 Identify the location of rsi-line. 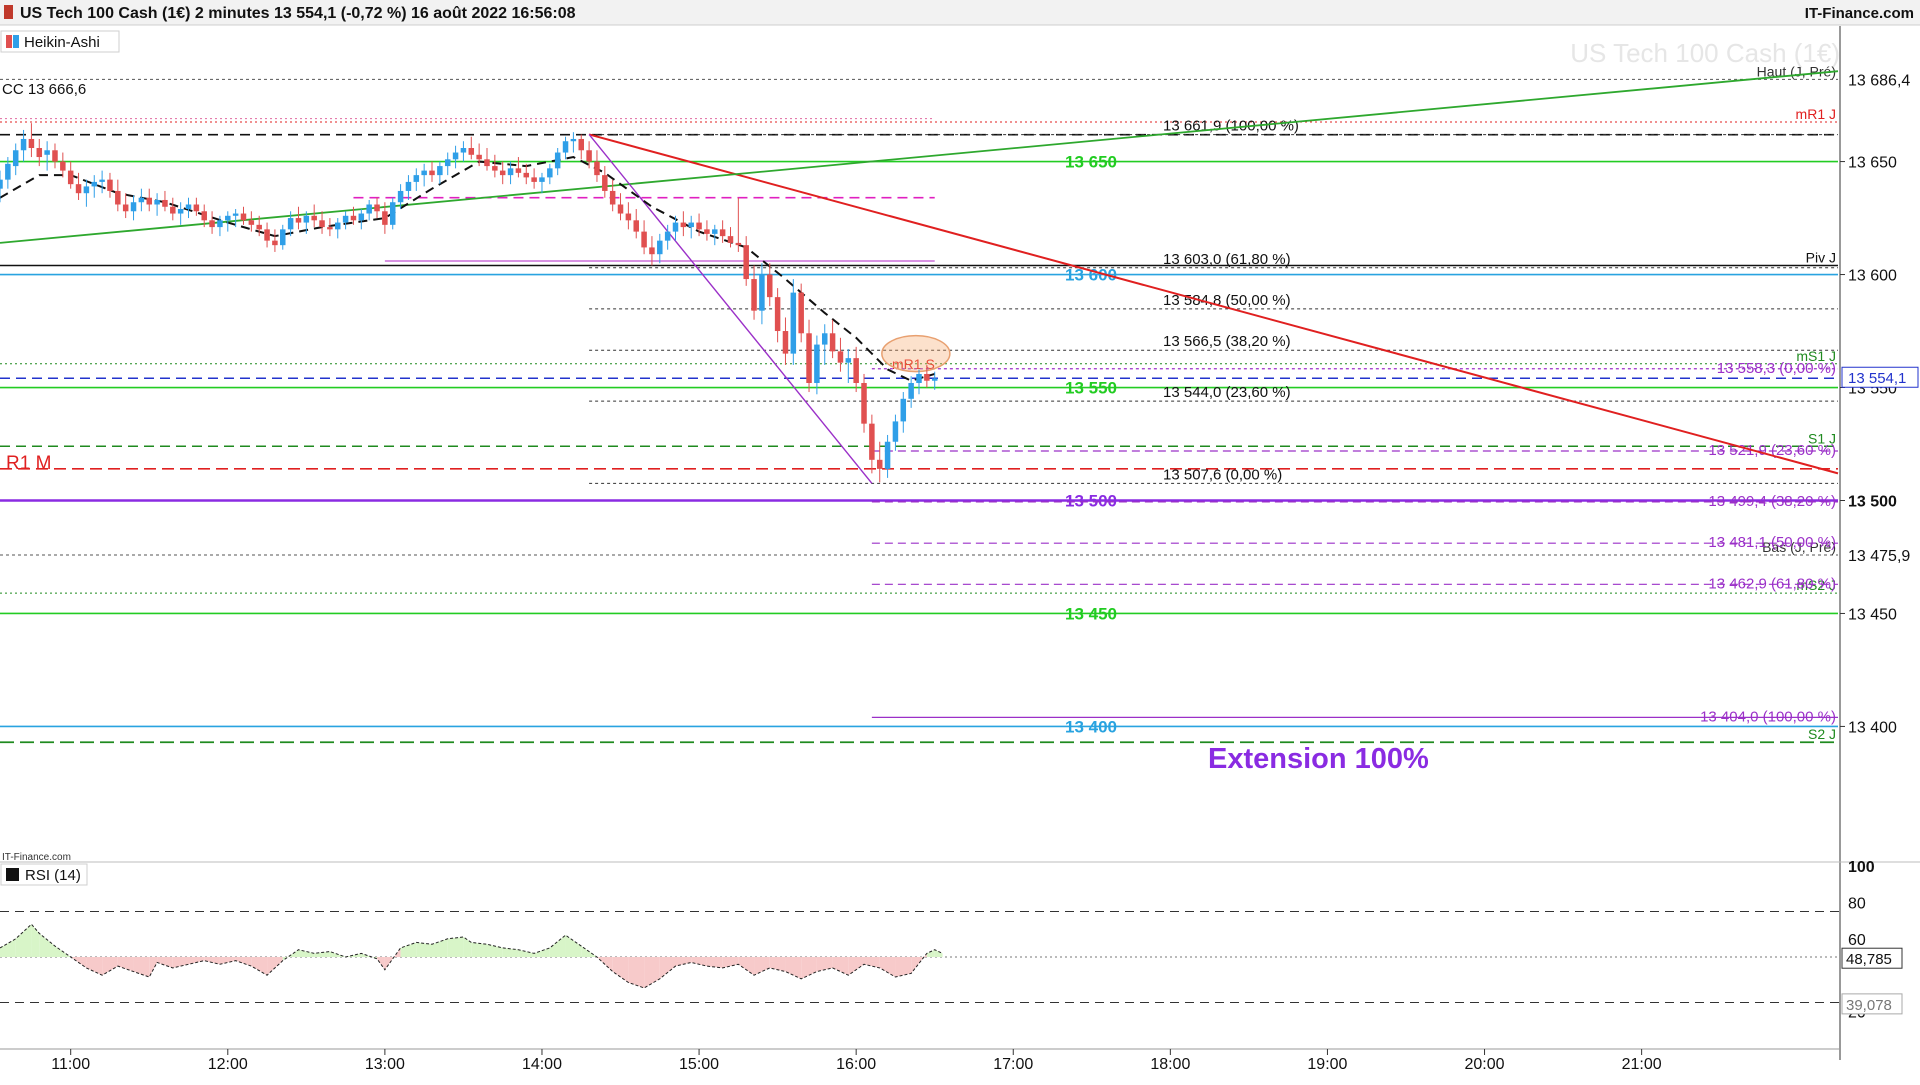
(471, 956).